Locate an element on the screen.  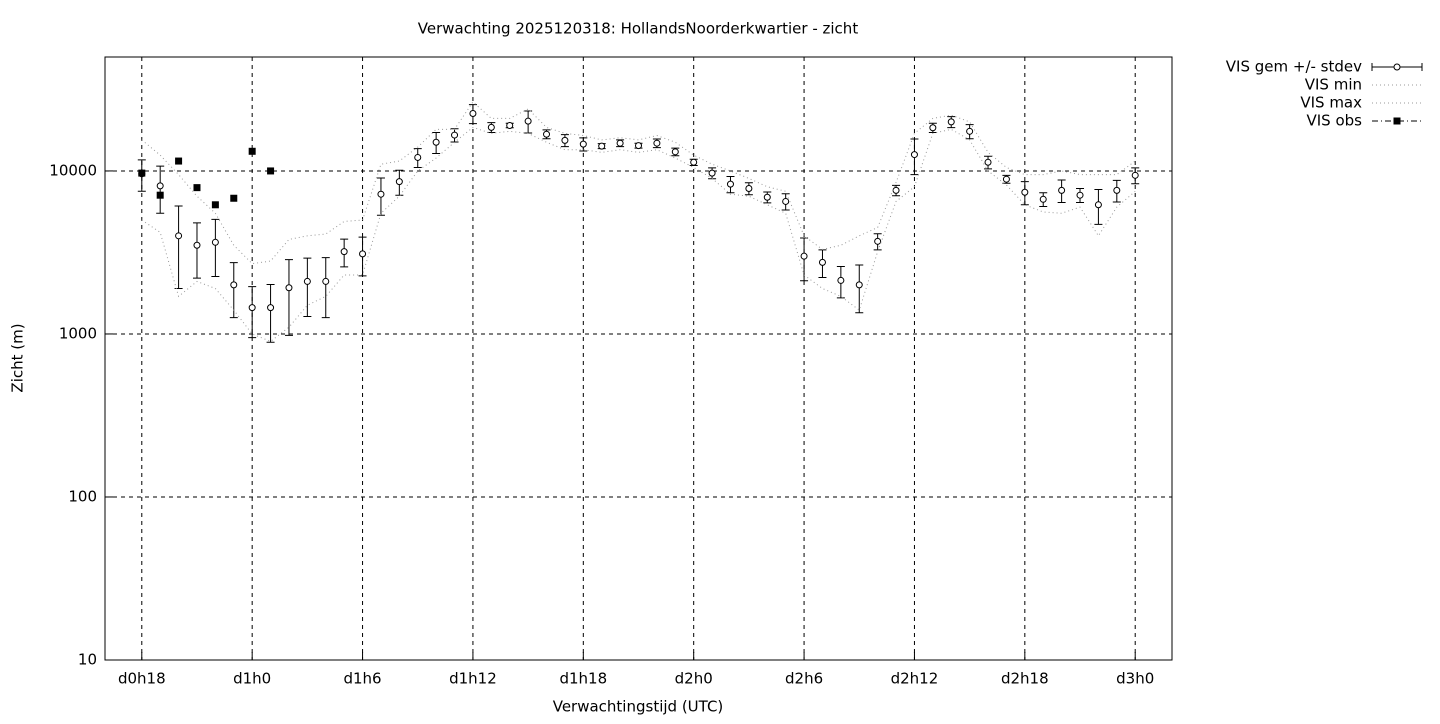
legend-label: VIS gem +/- stdev is located at coordinates (1294, 67).